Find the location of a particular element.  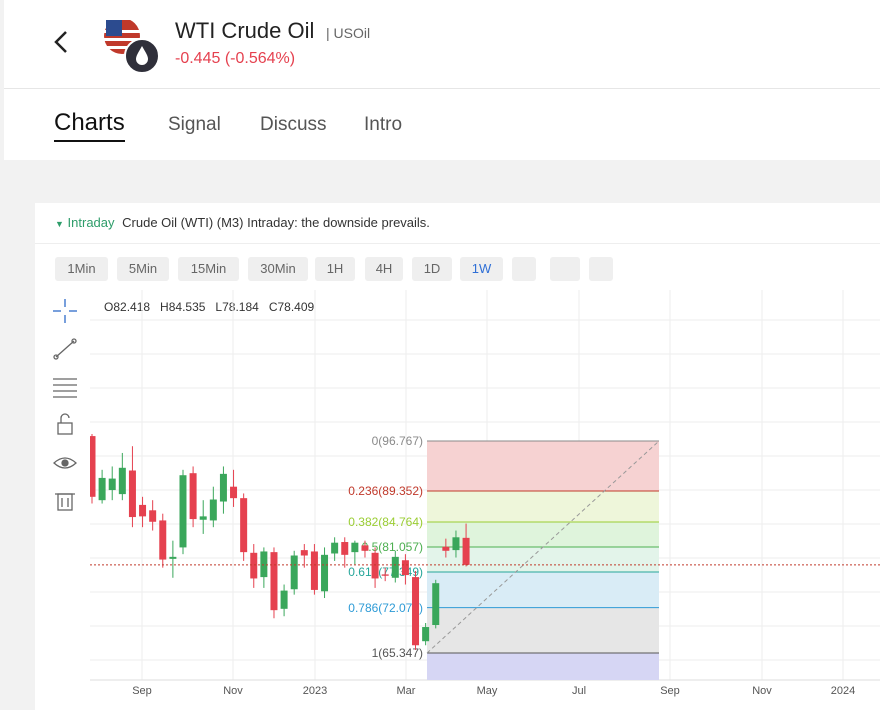

tab: Signal is located at coordinates (194, 124).